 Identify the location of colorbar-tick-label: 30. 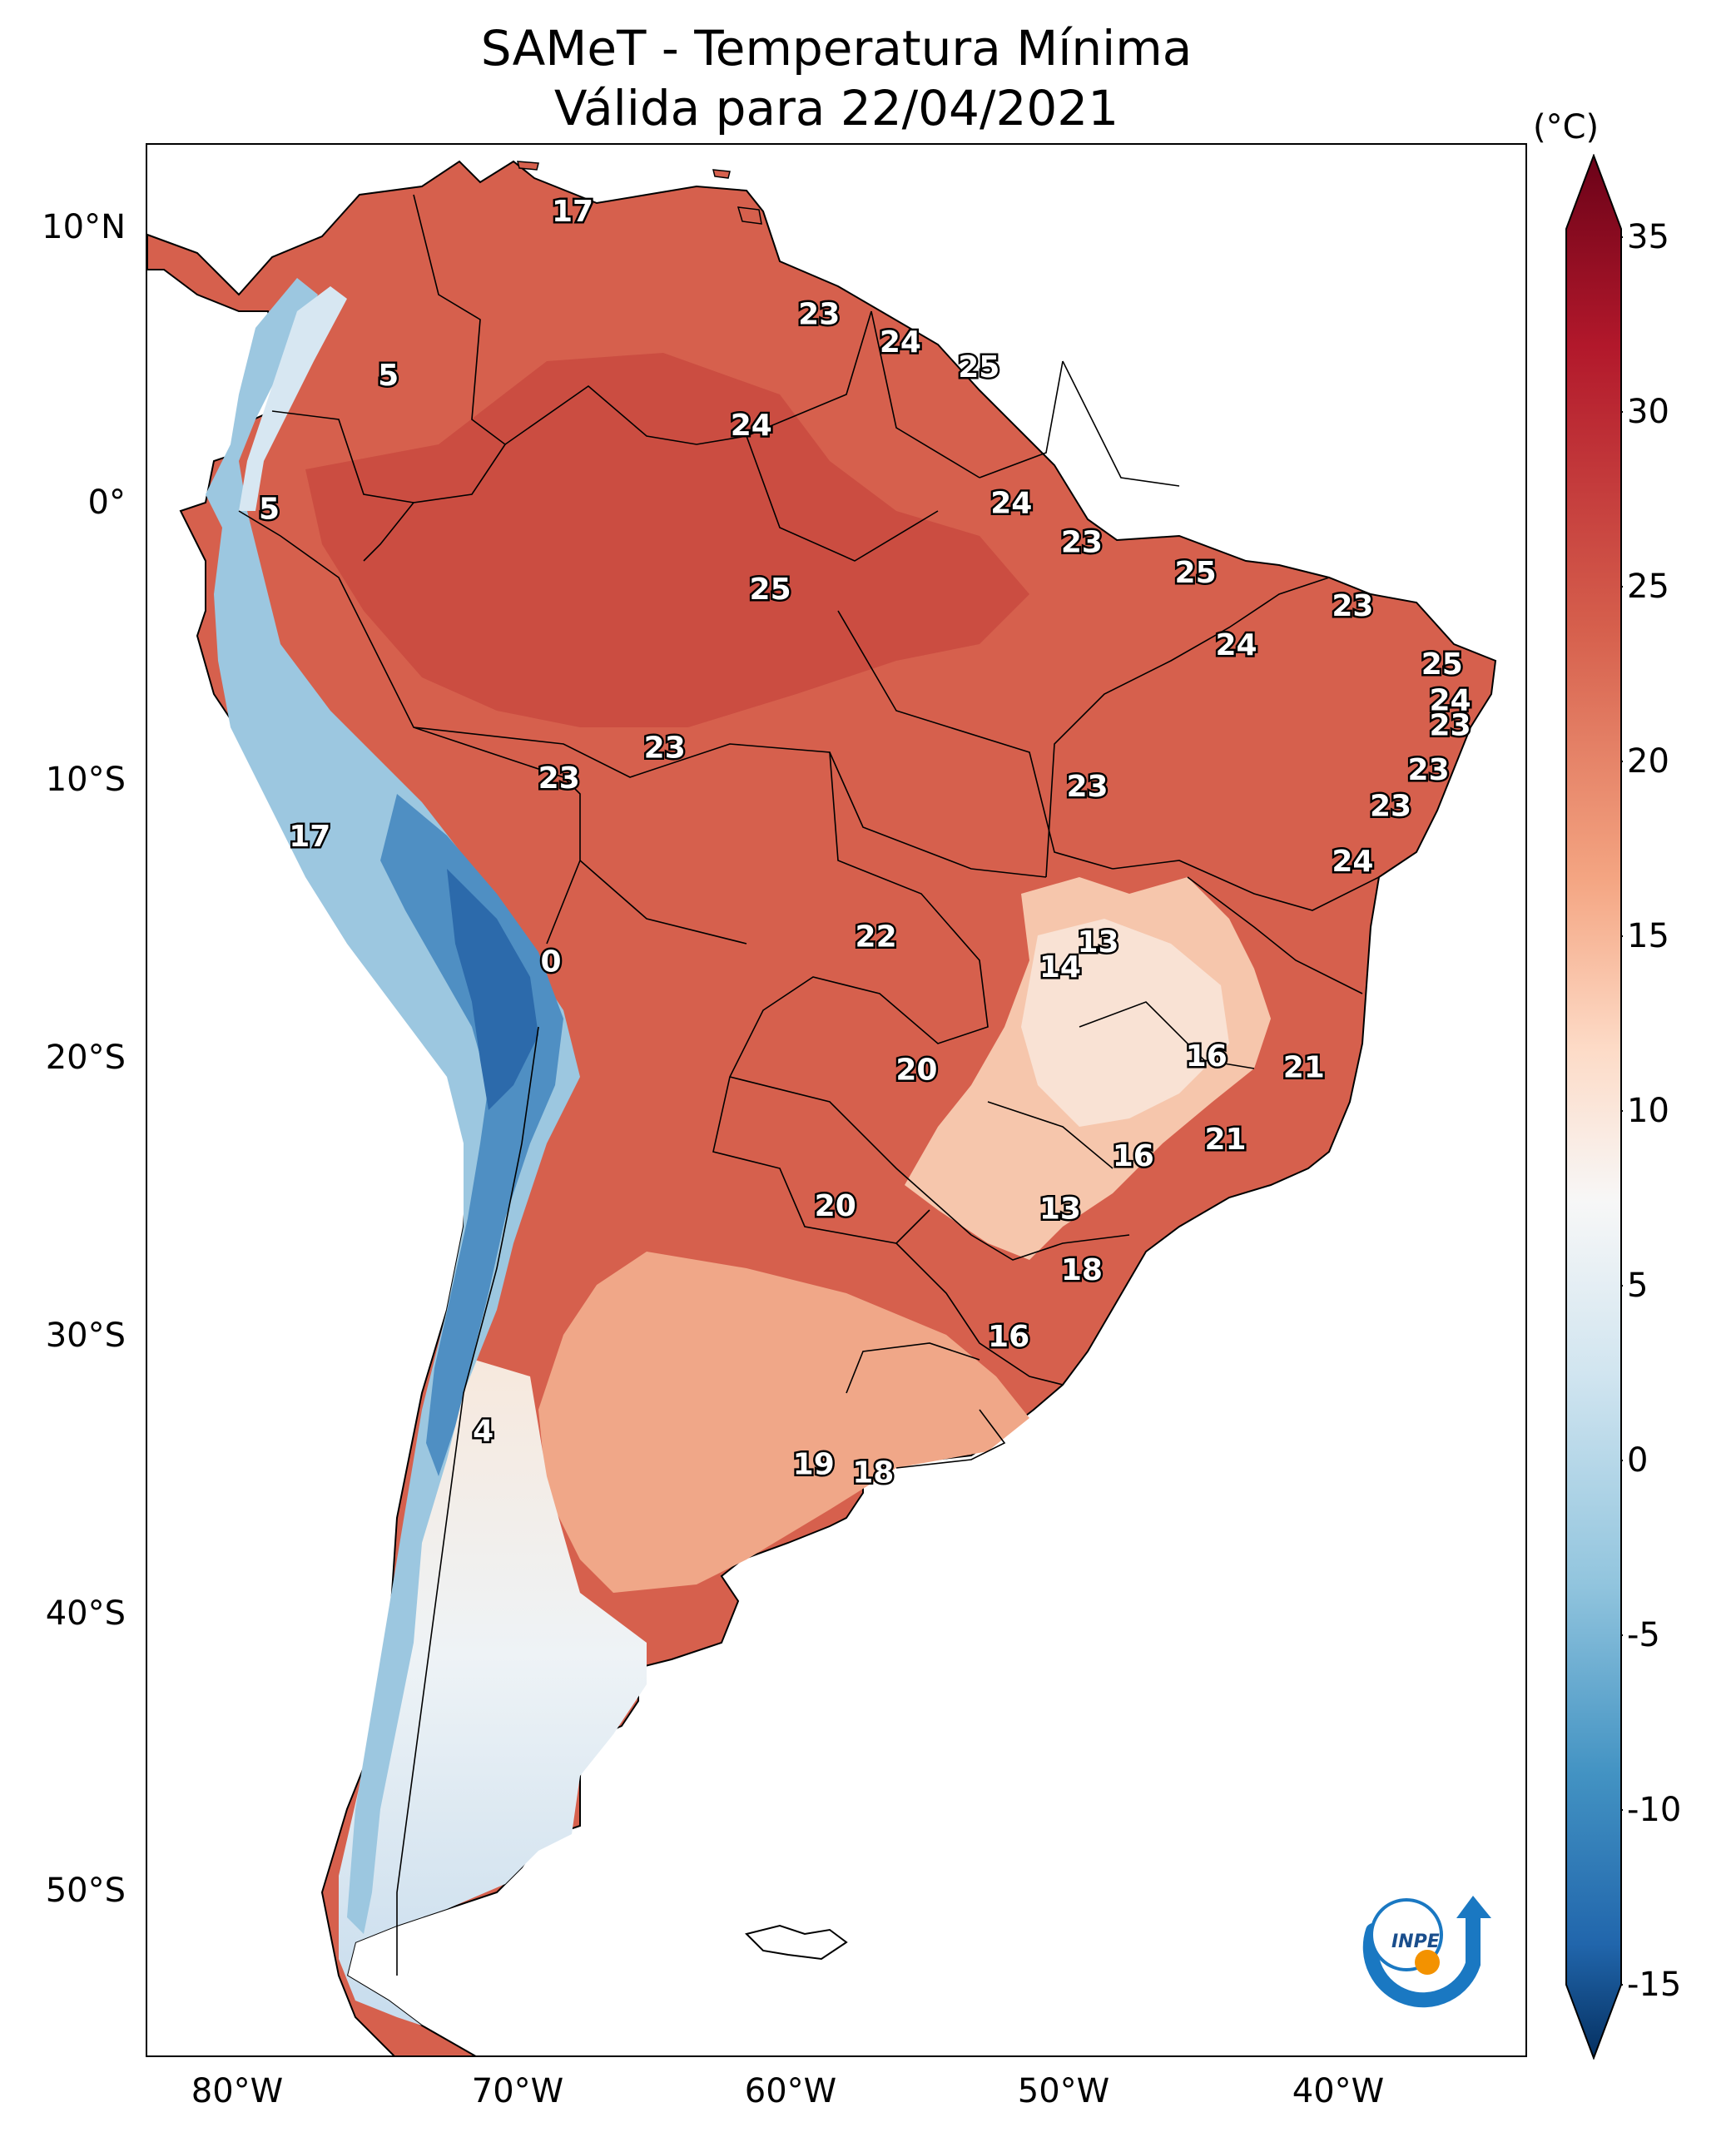
(1648, 412).